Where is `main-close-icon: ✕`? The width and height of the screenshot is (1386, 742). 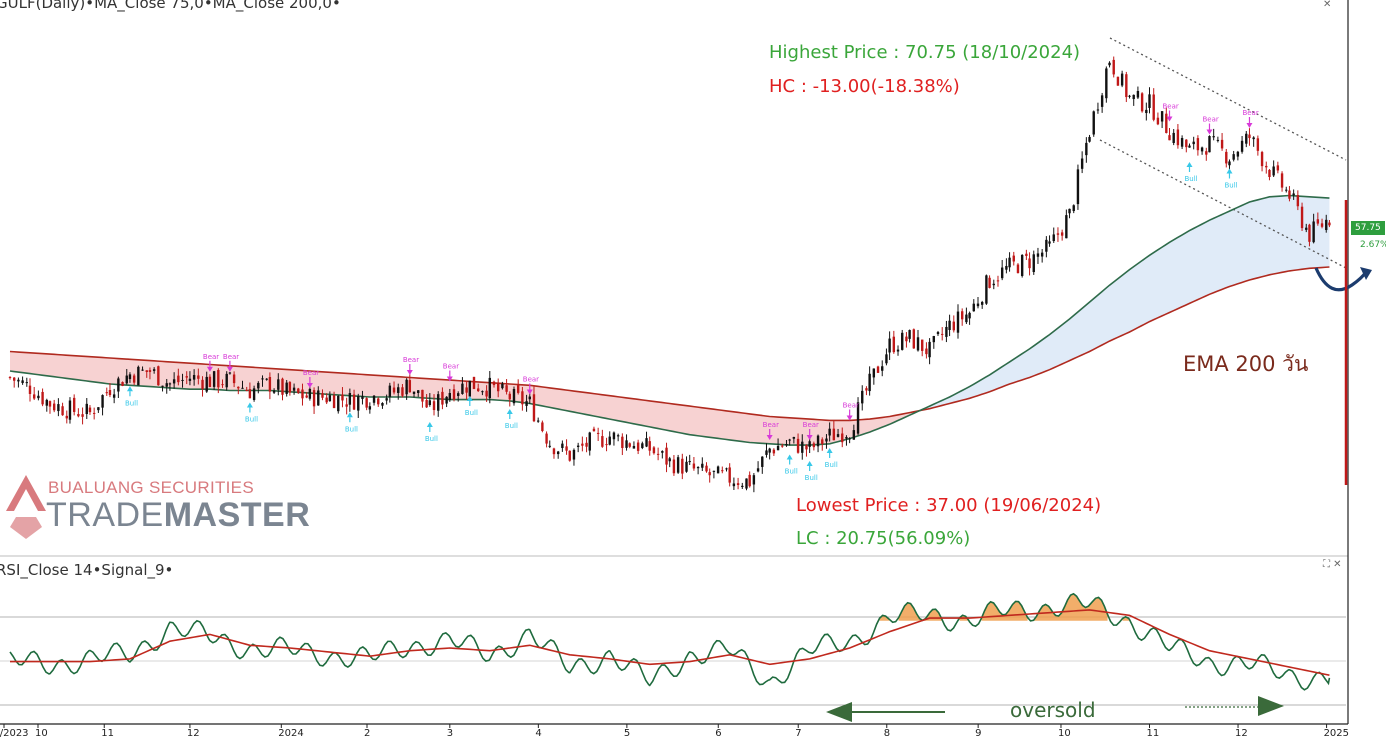 main-close-icon: ✕ is located at coordinates (1327, 5).